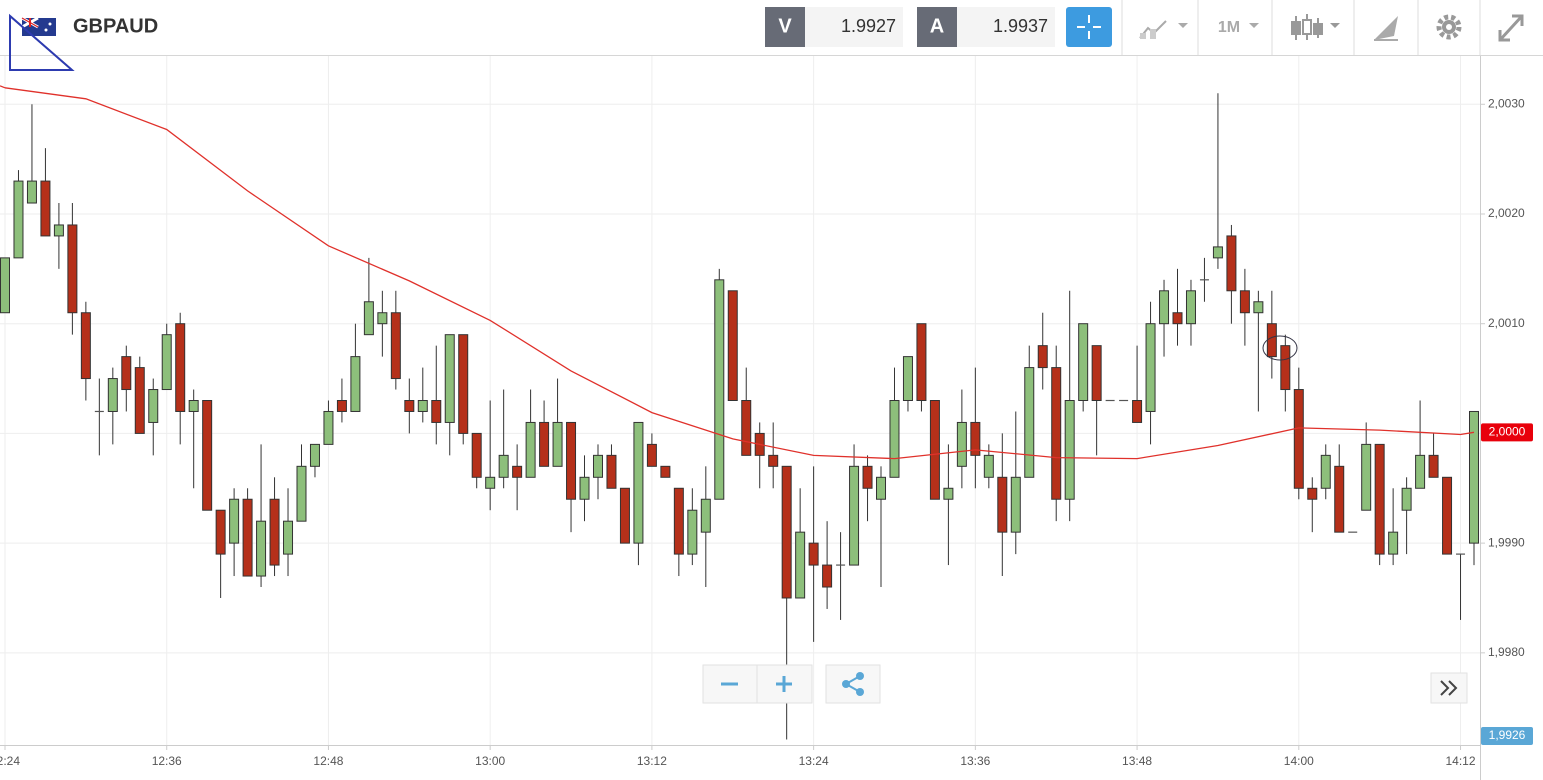 The image size is (1543, 780). I want to click on zoom-out-button, so click(730, 684).